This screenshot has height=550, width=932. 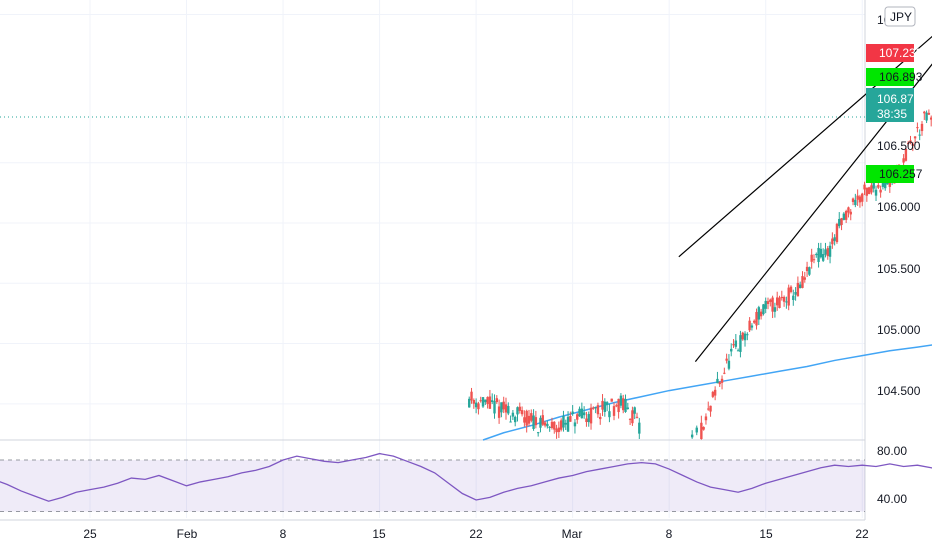 What do you see at coordinates (766, 534) in the screenshot?
I see `time-tick: 15` at bounding box center [766, 534].